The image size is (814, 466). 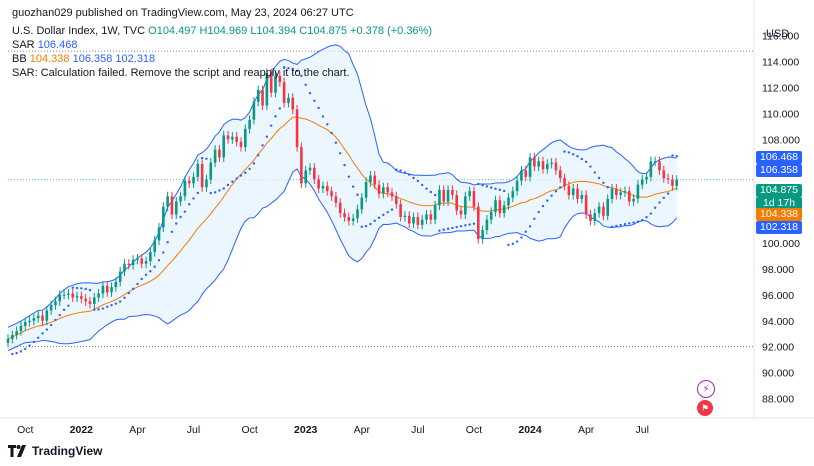 What do you see at coordinates (44, 45) in the screenshot?
I see `sar-legend: SAR 106.468` at bounding box center [44, 45].